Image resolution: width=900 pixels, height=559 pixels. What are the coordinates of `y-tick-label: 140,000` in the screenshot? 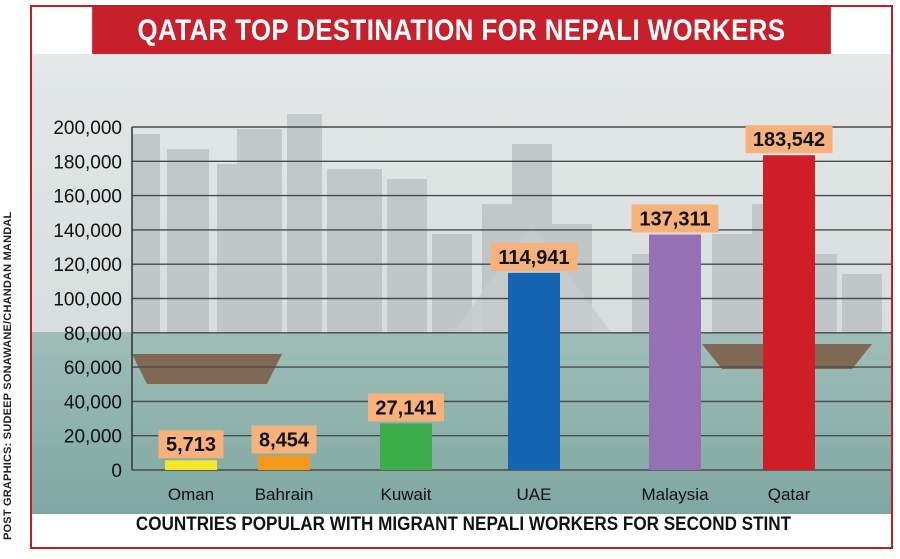 It's located at (87, 231).